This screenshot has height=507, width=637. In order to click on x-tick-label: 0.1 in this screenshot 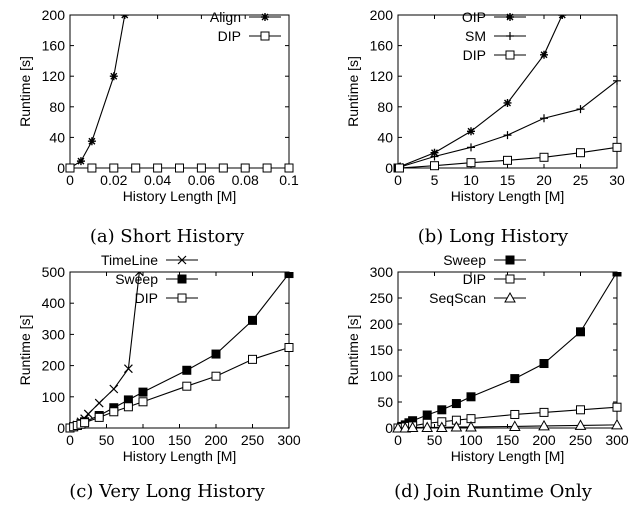, I will do `click(289, 180)`.